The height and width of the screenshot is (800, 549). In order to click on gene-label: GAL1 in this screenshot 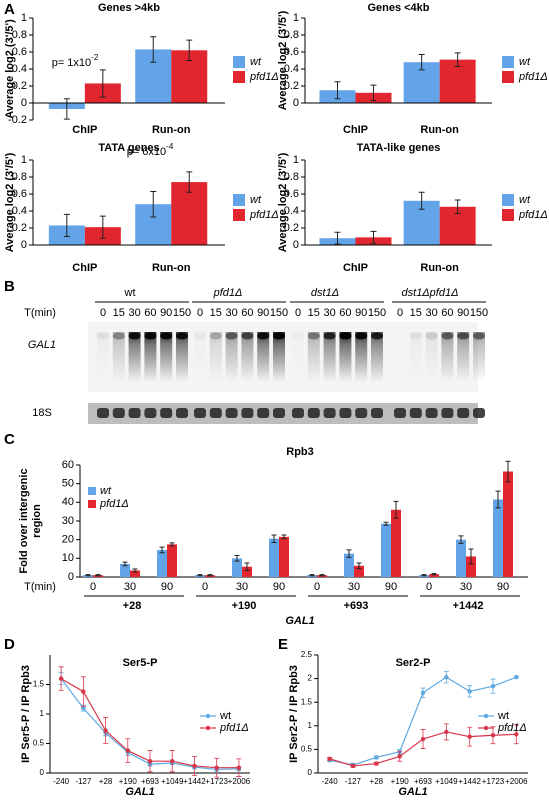, I will do `click(42, 345)`.